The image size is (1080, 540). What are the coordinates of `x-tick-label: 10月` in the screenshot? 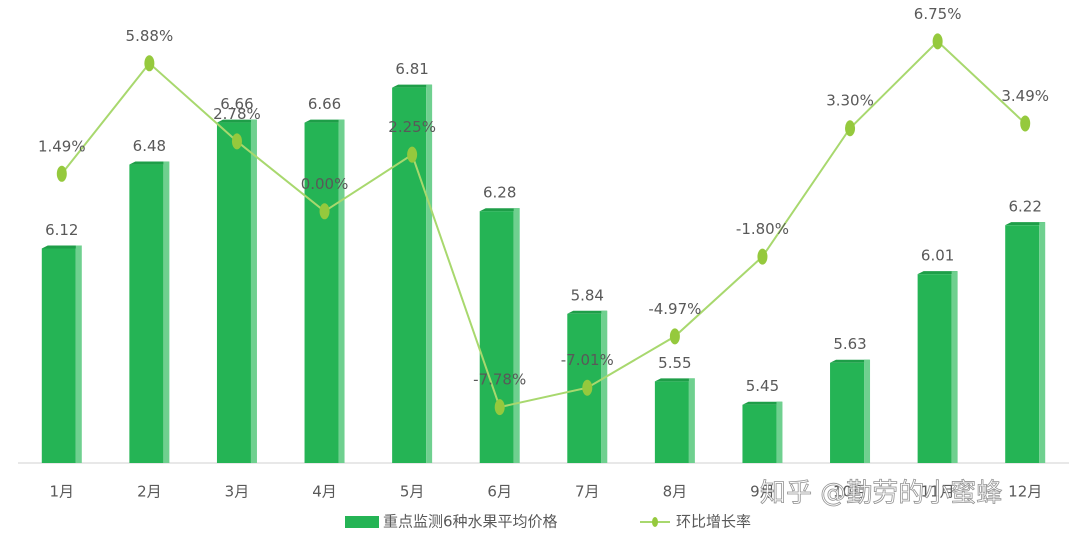 It's located at (850, 492).